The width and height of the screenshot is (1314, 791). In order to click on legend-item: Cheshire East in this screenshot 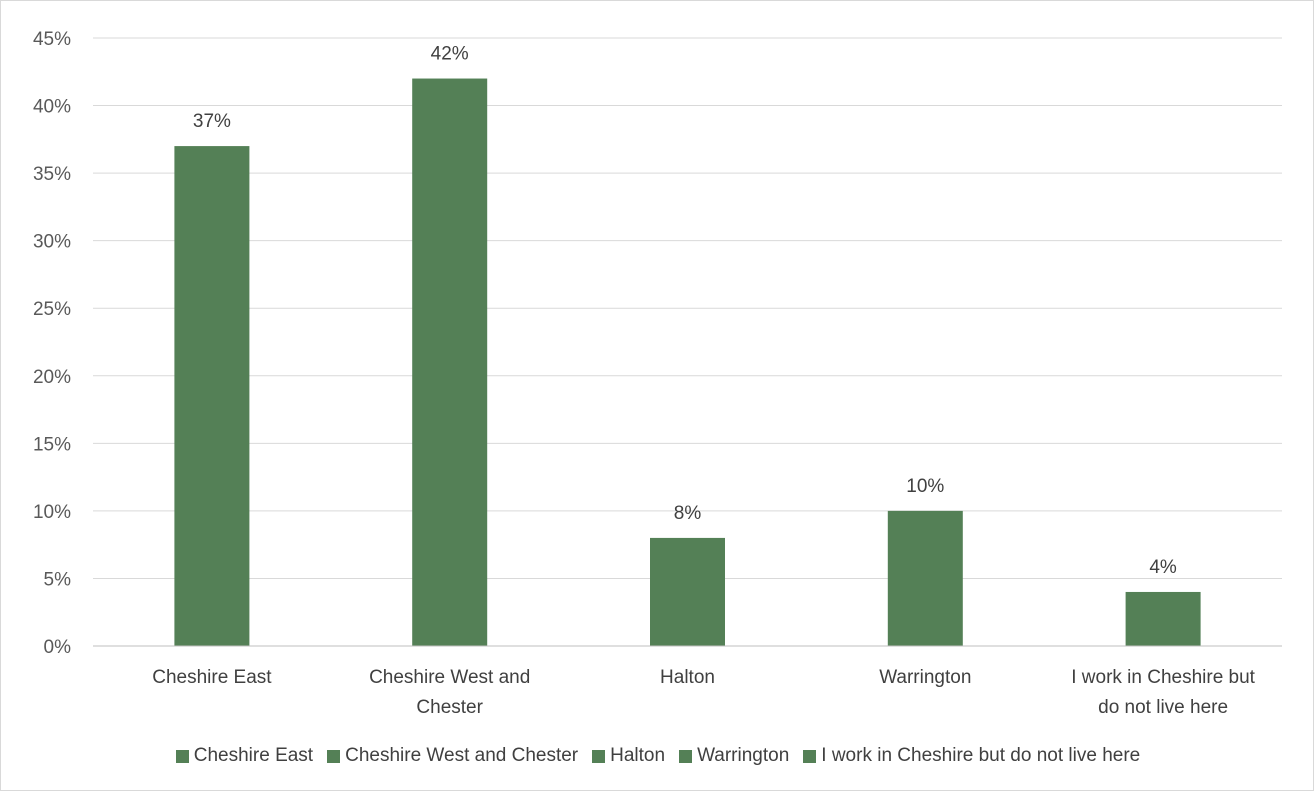, I will do `click(244, 756)`.